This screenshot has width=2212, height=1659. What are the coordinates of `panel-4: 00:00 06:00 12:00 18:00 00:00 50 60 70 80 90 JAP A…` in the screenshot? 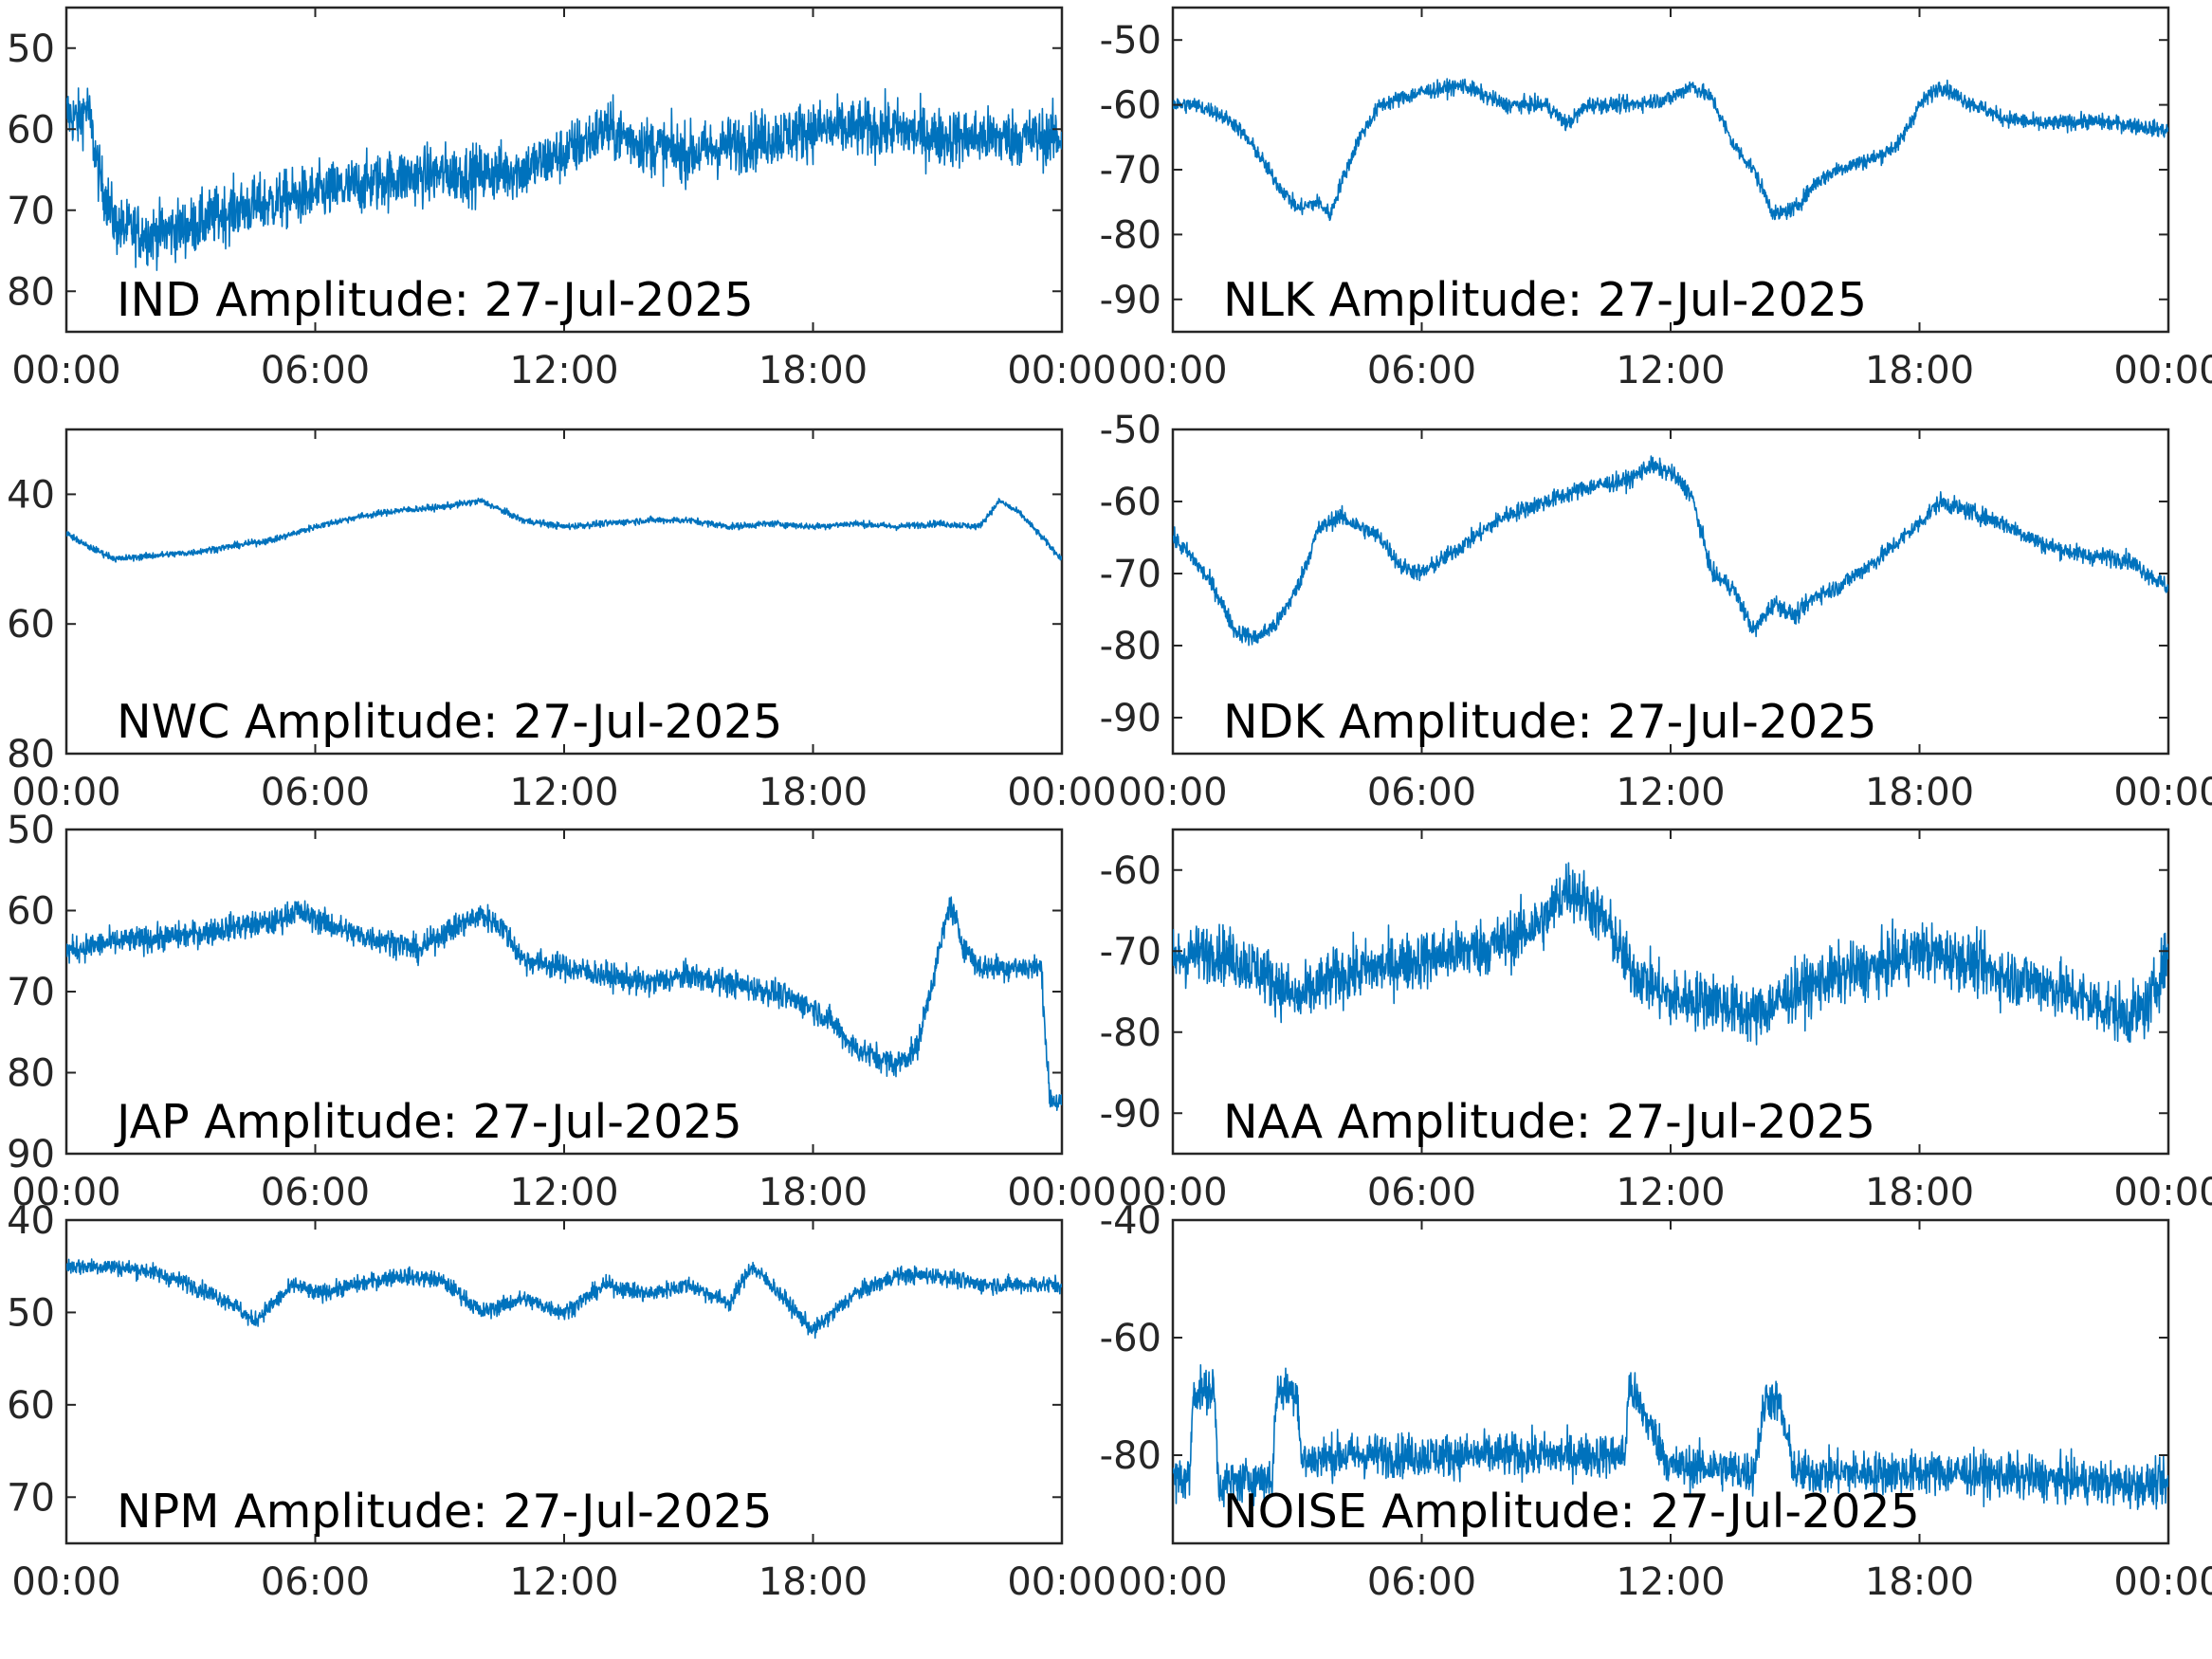 It's located at (562, 1011).